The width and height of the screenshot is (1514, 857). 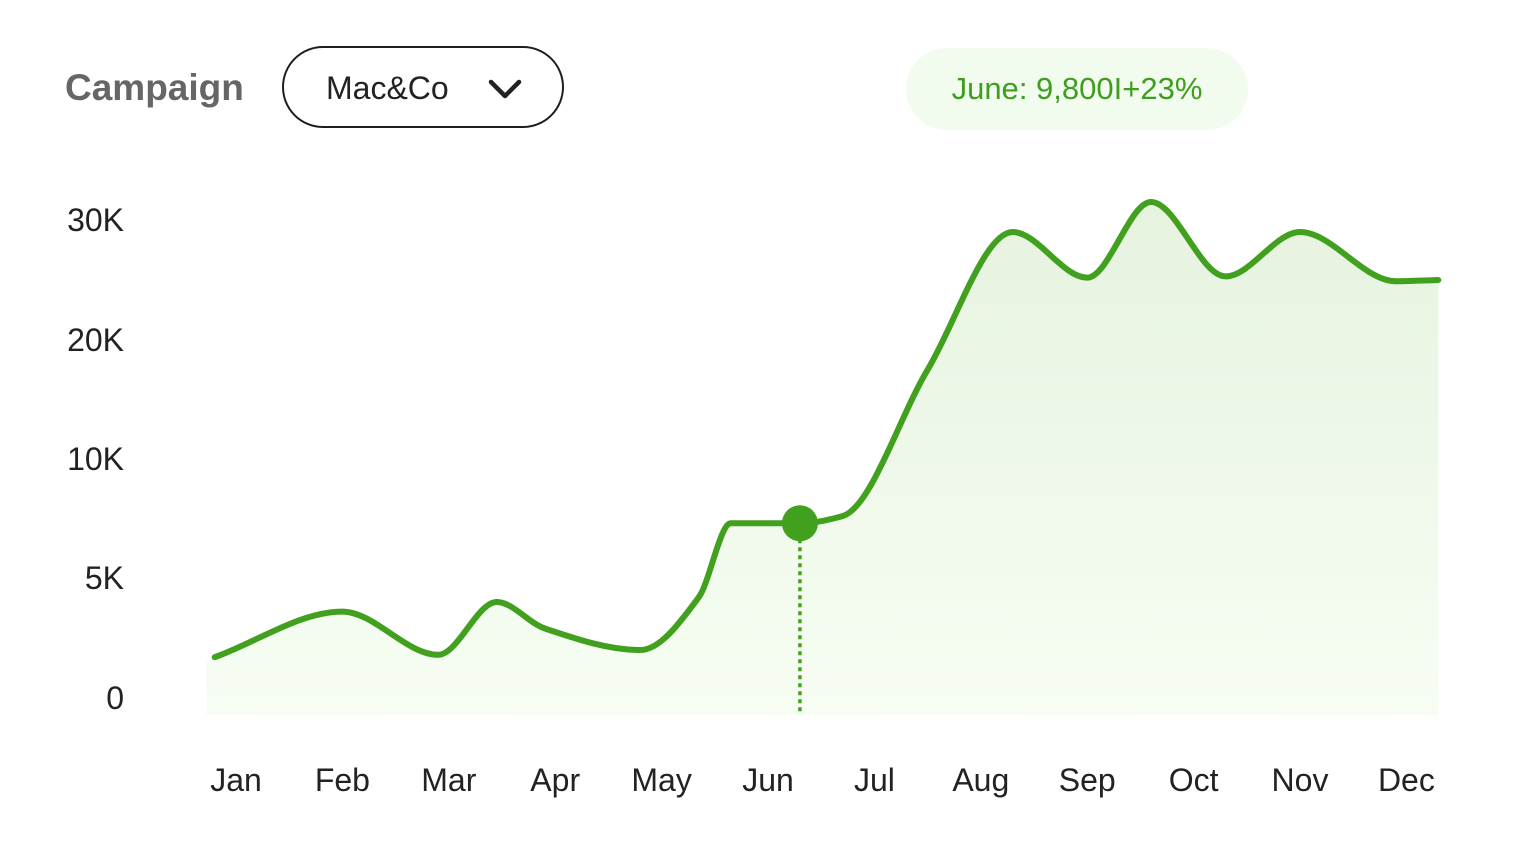 I want to click on x-tick-label: May, so click(x=661, y=780).